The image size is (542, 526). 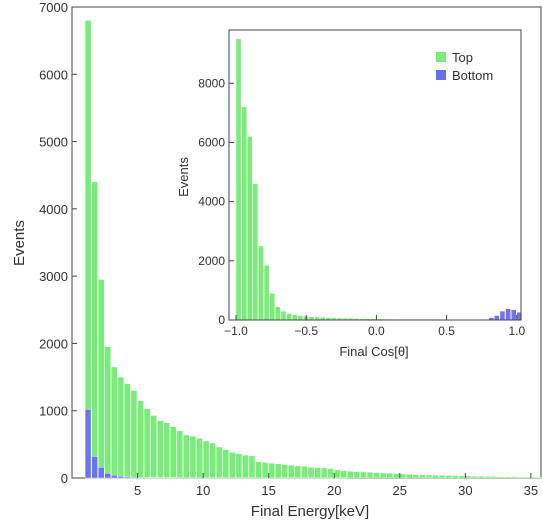 I want to click on main-y-axis-title: Events, so click(x=19, y=243).